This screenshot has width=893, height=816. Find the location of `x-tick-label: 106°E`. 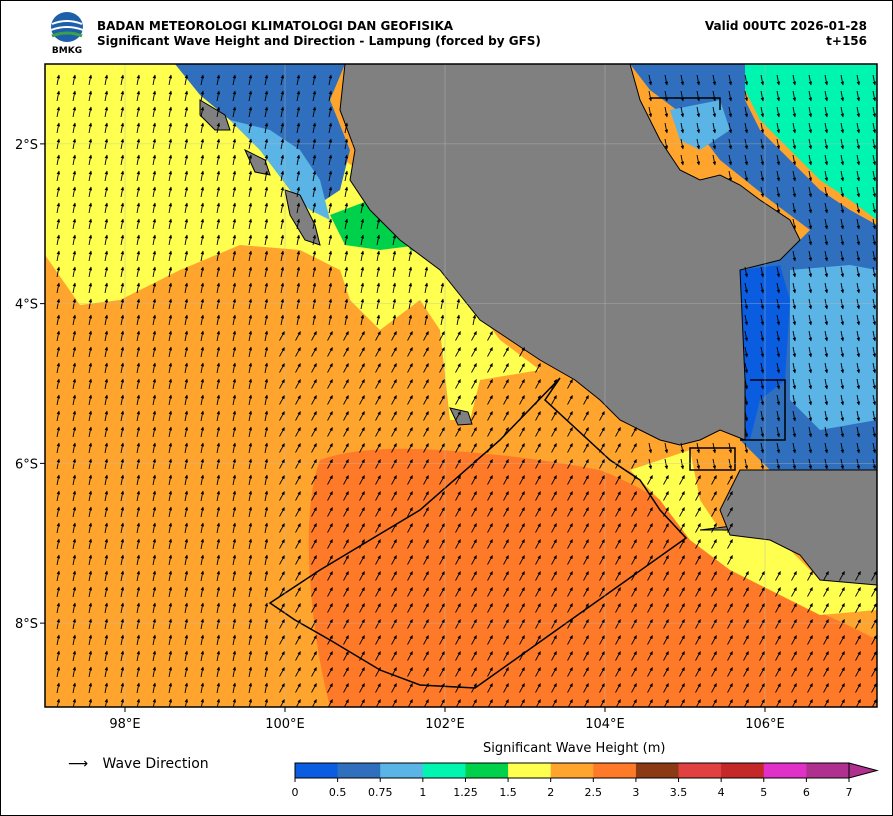

x-tick-label: 106°E is located at coordinates (765, 724).